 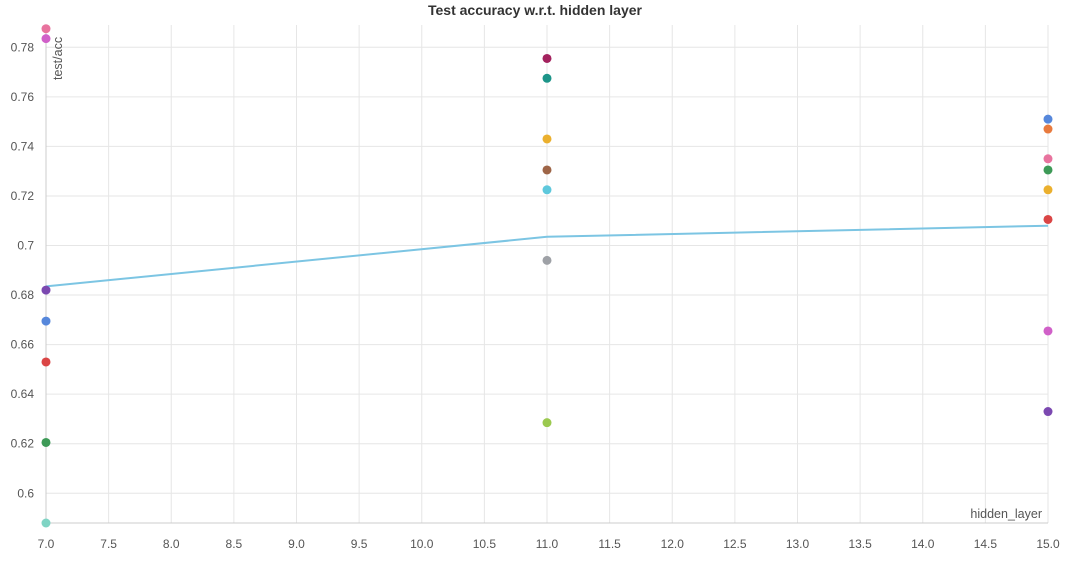 I want to click on x-tick-label: 15.0, so click(x=1048, y=544).